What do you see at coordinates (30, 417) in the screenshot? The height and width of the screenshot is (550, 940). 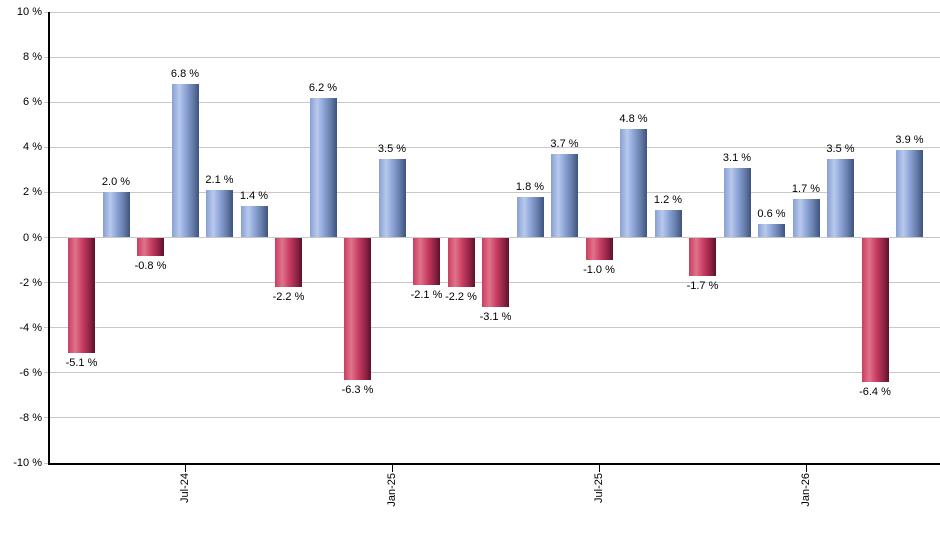 I see `y-axis-label: -8 %` at bounding box center [30, 417].